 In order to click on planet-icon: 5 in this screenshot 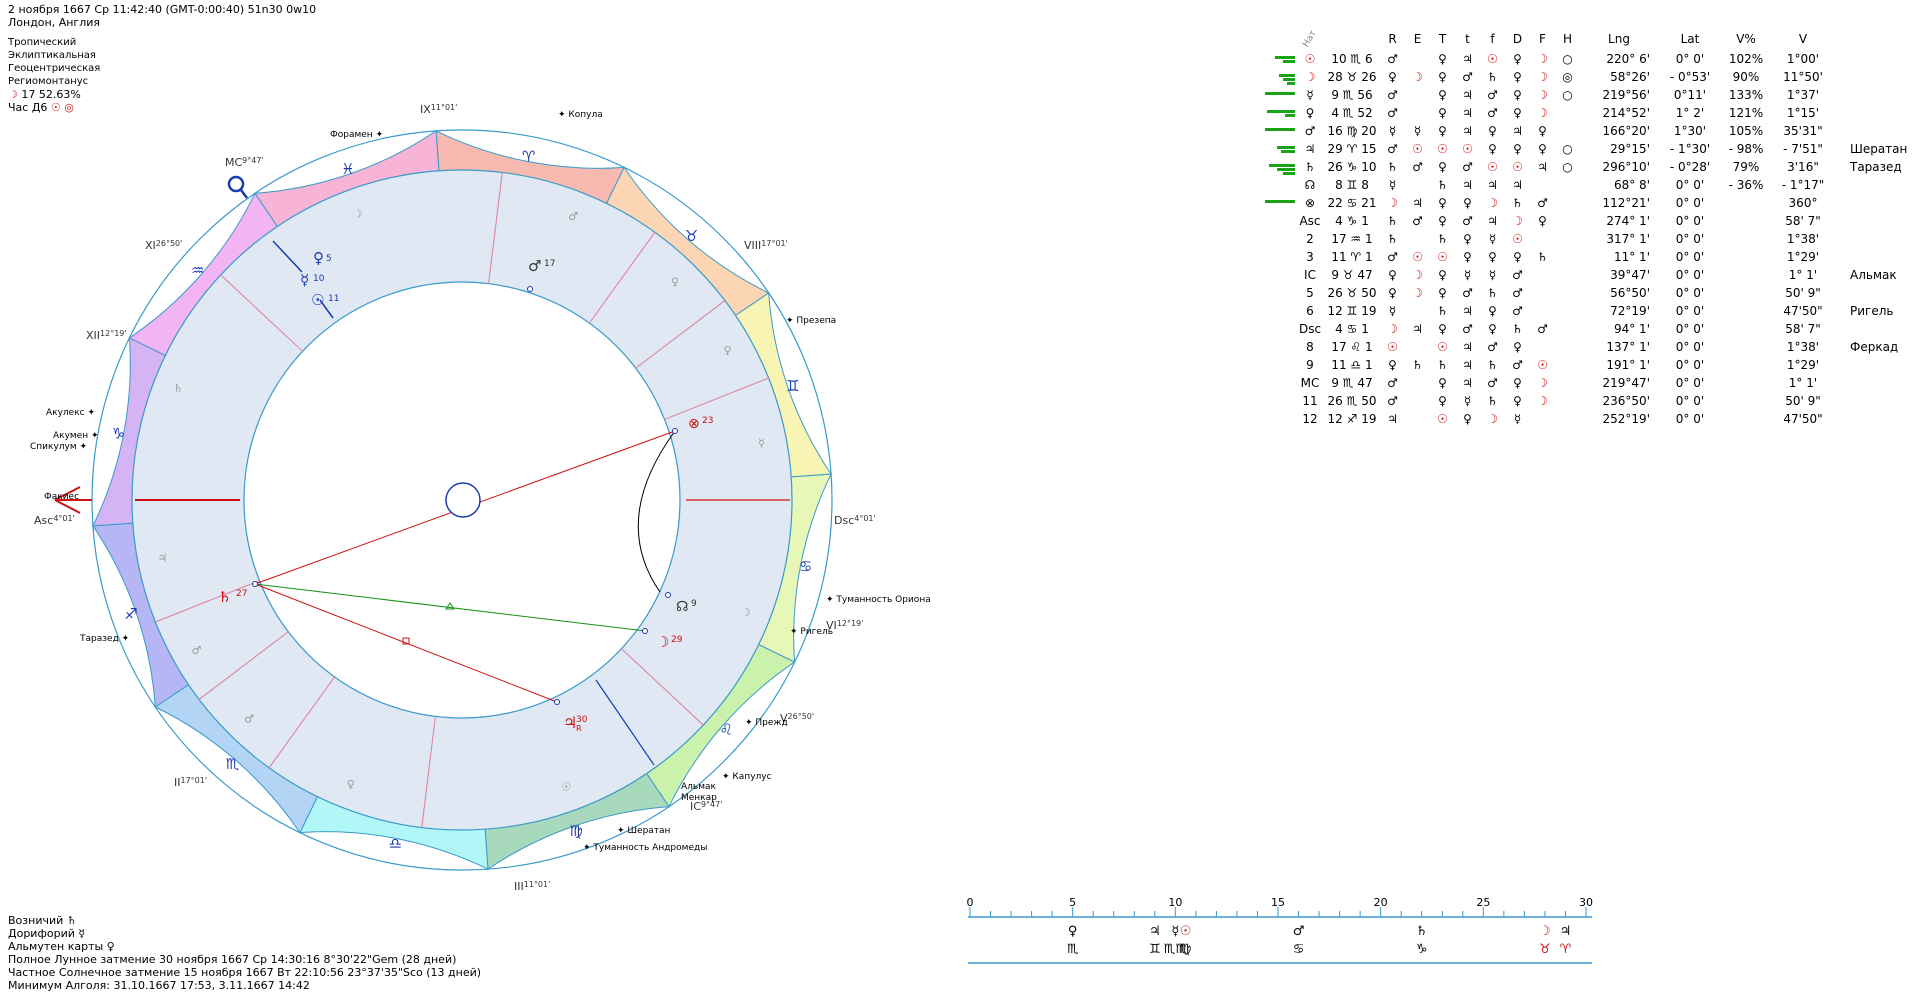, I will do `click(1310, 293)`.